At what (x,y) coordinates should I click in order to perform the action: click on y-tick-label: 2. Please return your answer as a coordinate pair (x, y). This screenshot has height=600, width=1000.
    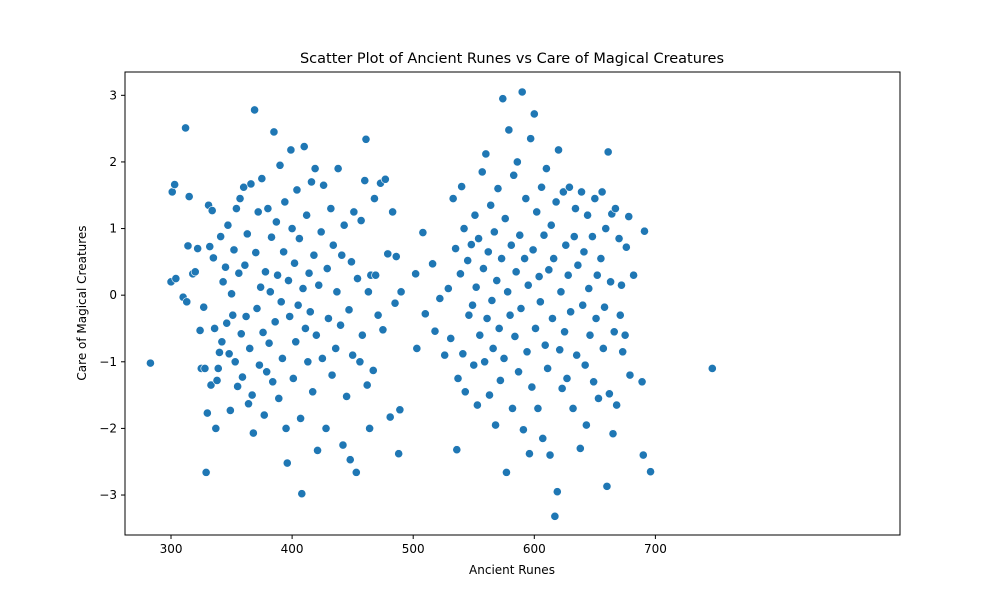
    Looking at the image, I should click on (113, 162).